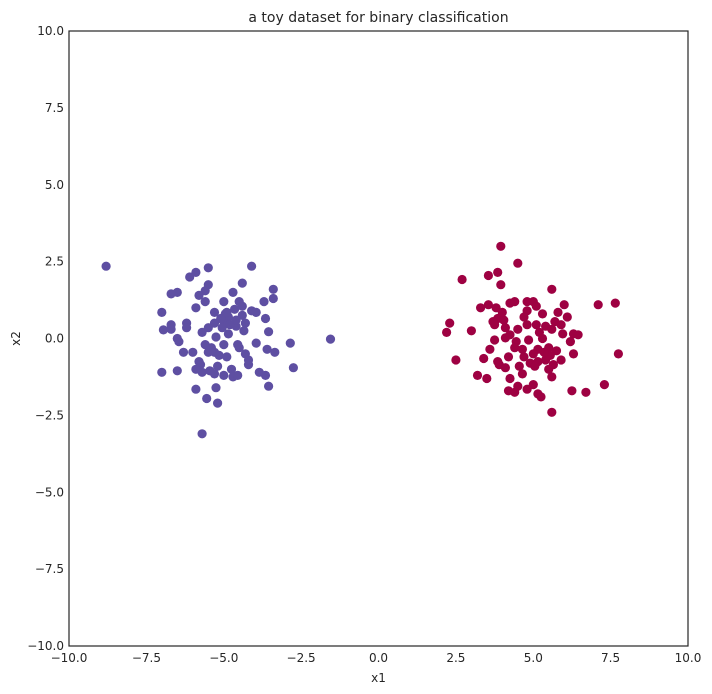 This screenshot has width=712, height=694. What do you see at coordinates (16, 338) in the screenshot?
I see `y-axis-label: x2` at bounding box center [16, 338].